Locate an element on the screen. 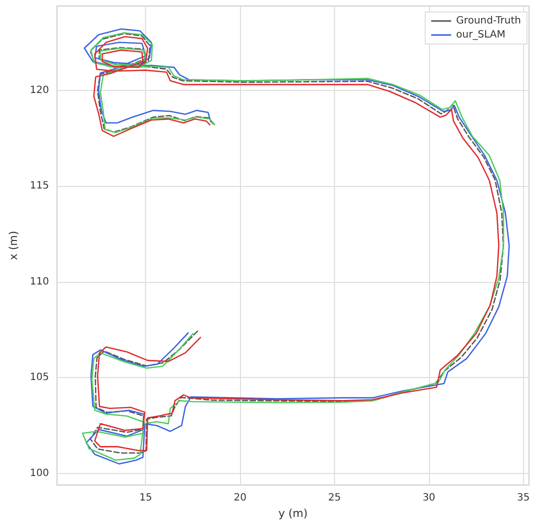 The height and width of the screenshot is (525, 535). legend-label: Ground-Truth is located at coordinates (489, 21).